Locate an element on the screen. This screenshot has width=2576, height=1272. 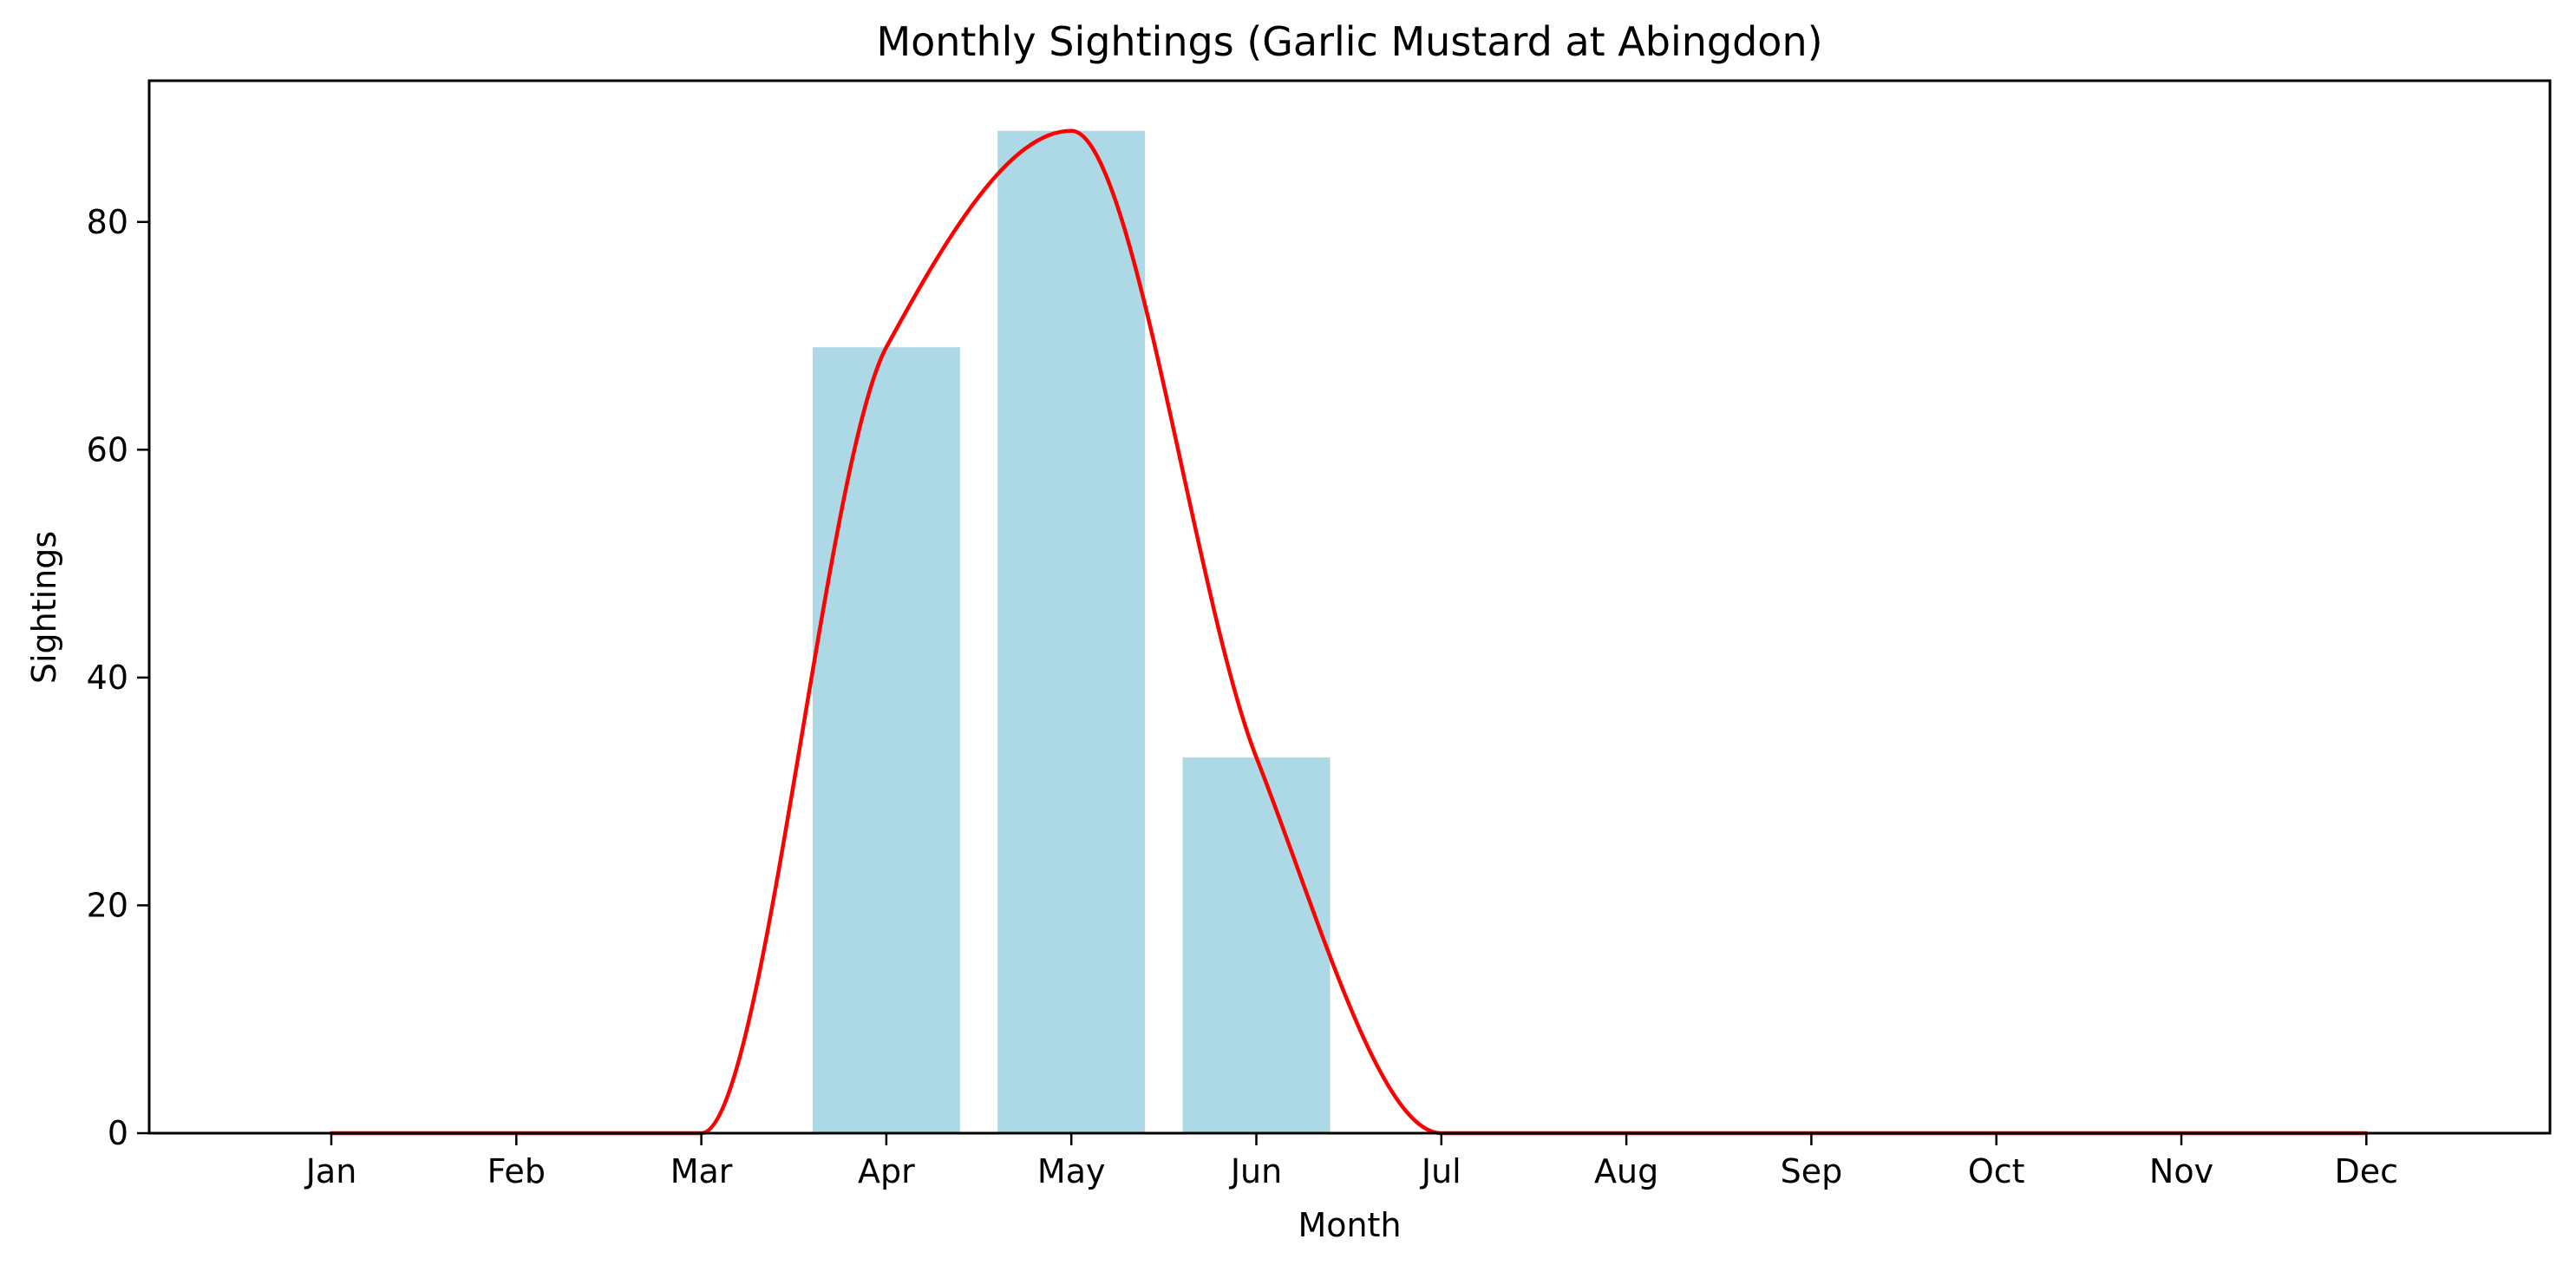
bar-may is located at coordinates (1071, 631).